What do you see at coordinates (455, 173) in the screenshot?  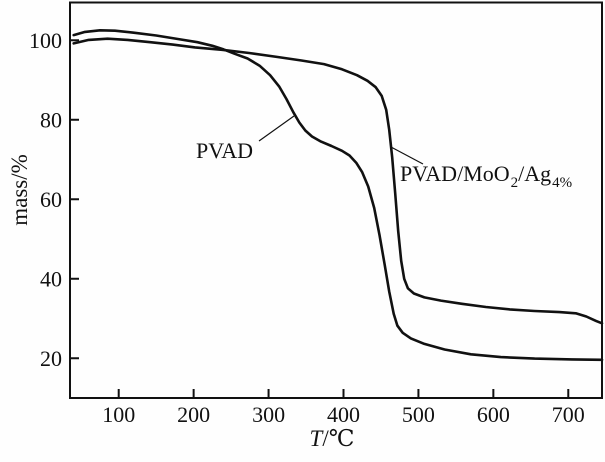 I see `label-text-part: PVAD/MoO` at bounding box center [455, 173].